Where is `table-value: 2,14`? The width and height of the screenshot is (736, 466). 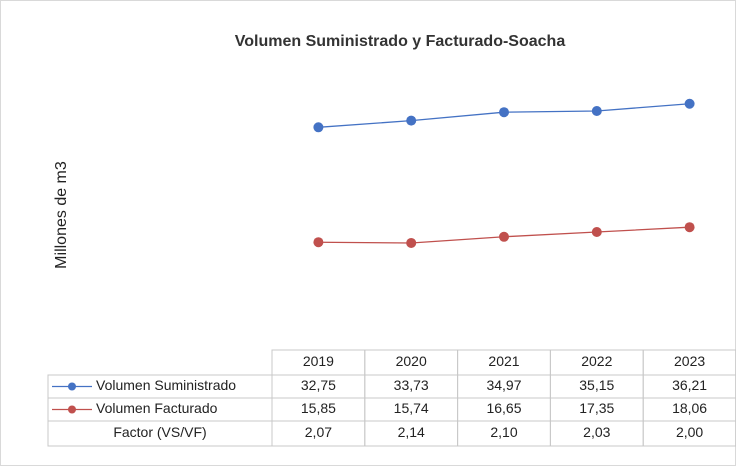
table-value: 2,14 is located at coordinates (411, 432).